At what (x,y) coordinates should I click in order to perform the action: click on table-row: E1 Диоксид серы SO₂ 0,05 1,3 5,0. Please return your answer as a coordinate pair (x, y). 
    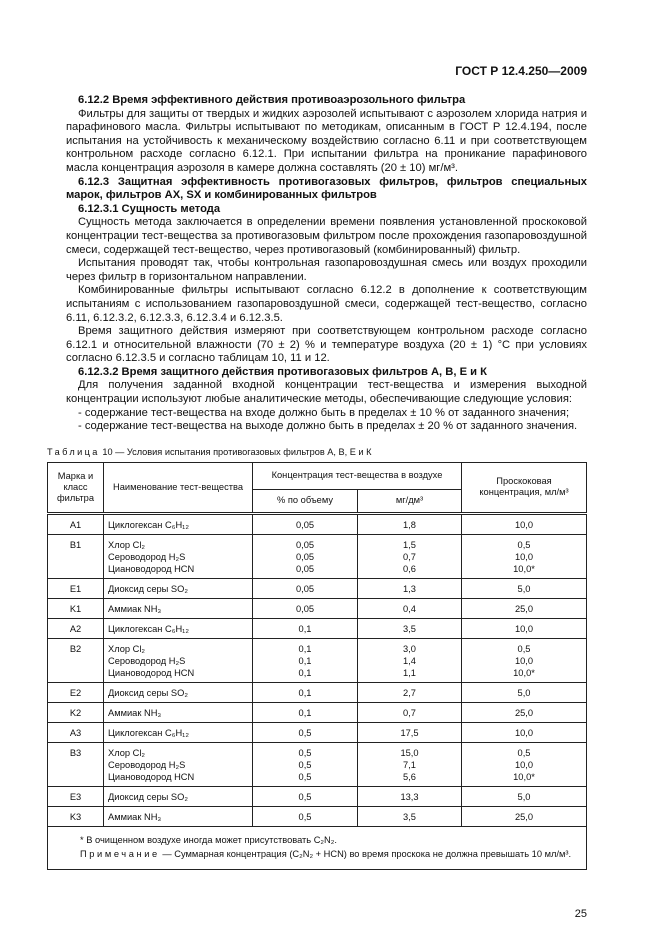
    Looking at the image, I should click on (317, 588).